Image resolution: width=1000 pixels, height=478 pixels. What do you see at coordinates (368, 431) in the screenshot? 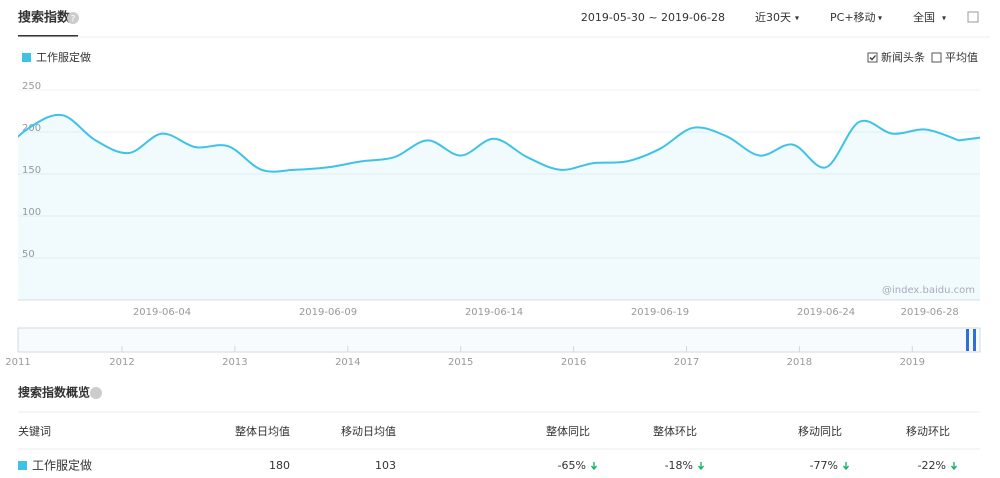
I see `table-header: 移动日均值` at bounding box center [368, 431].